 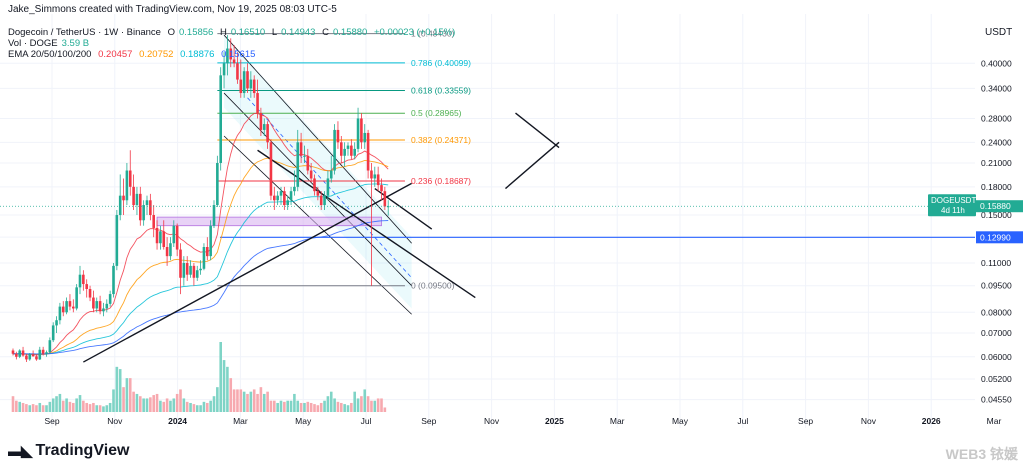 What do you see at coordinates (995, 206) in the screenshot?
I see `last-price-label: 0.15880` at bounding box center [995, 206].